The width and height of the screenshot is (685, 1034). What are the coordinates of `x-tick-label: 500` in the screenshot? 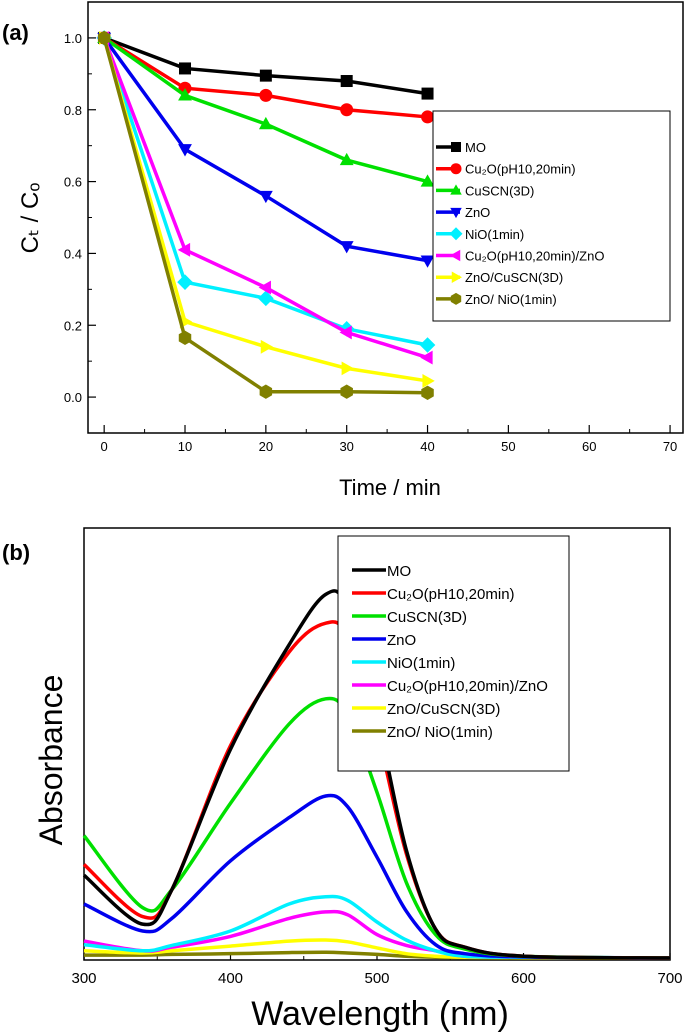 It's located at (376, 978).